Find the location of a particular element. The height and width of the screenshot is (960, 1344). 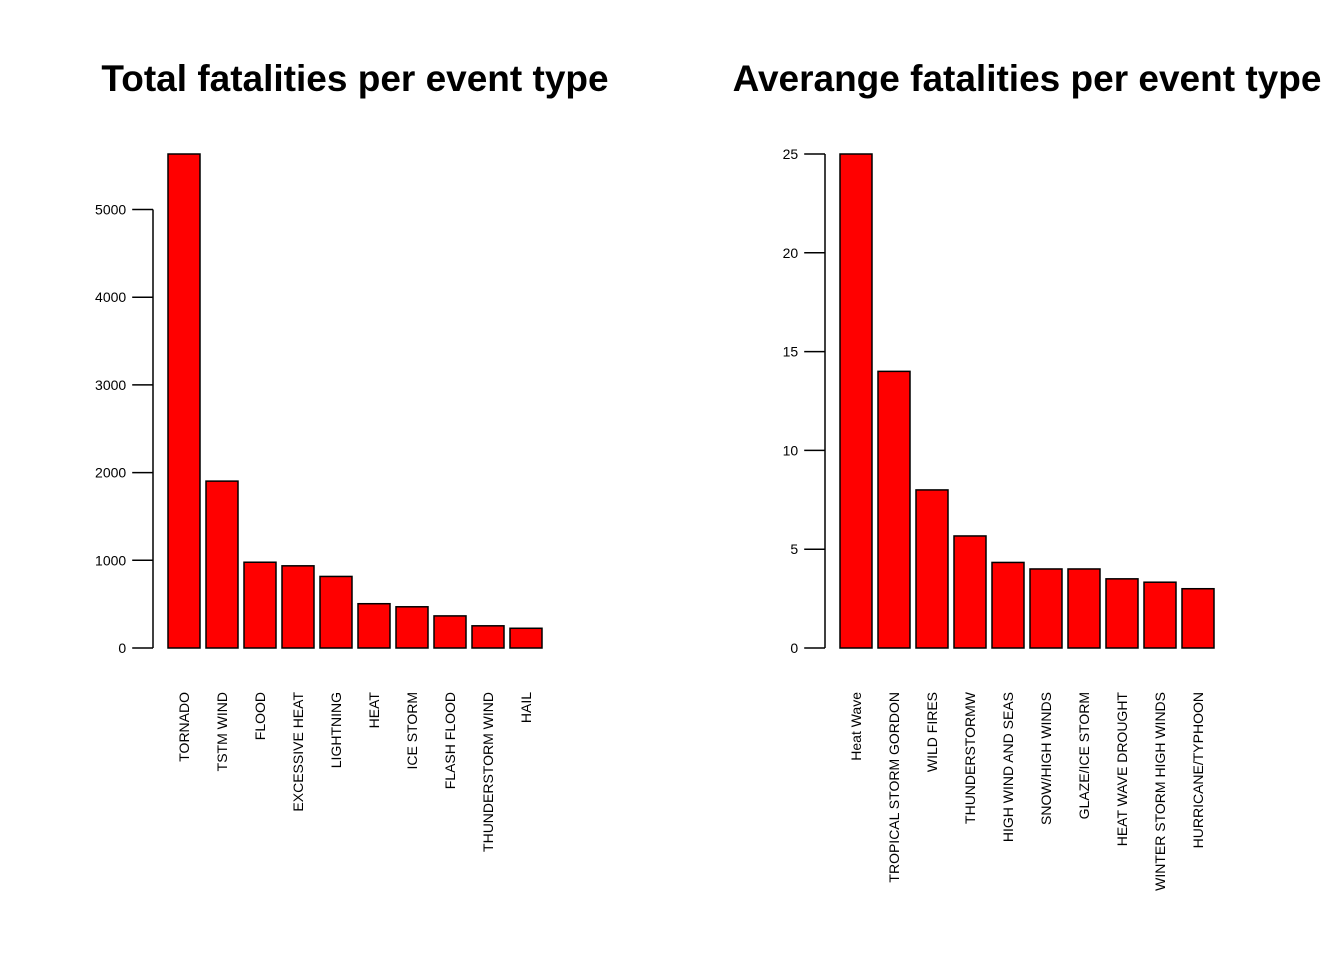

x-category-label: GLAZE/ICE STORM is located at coordinates (1084, 755).